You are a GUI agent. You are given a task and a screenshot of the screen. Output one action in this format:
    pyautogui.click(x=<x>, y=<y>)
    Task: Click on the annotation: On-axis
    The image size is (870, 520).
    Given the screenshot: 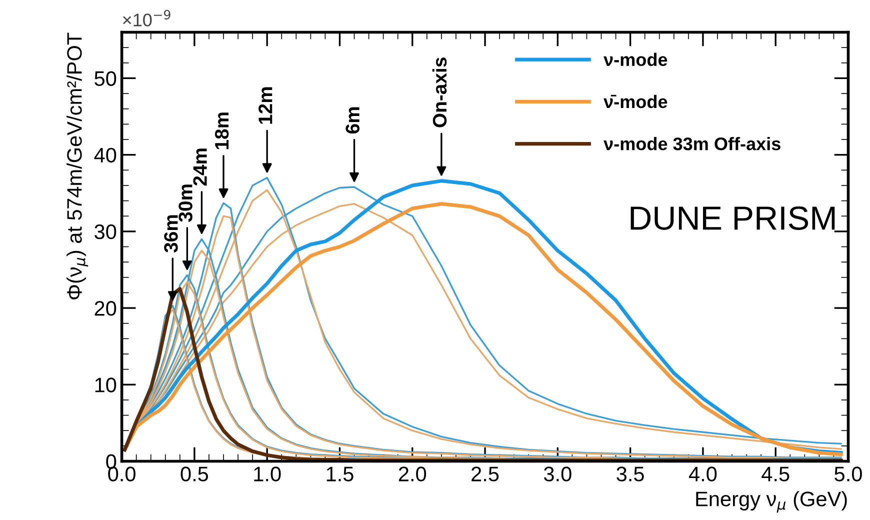 What is the action you would take?
    pyautogui.click(x=439, y=93)
    